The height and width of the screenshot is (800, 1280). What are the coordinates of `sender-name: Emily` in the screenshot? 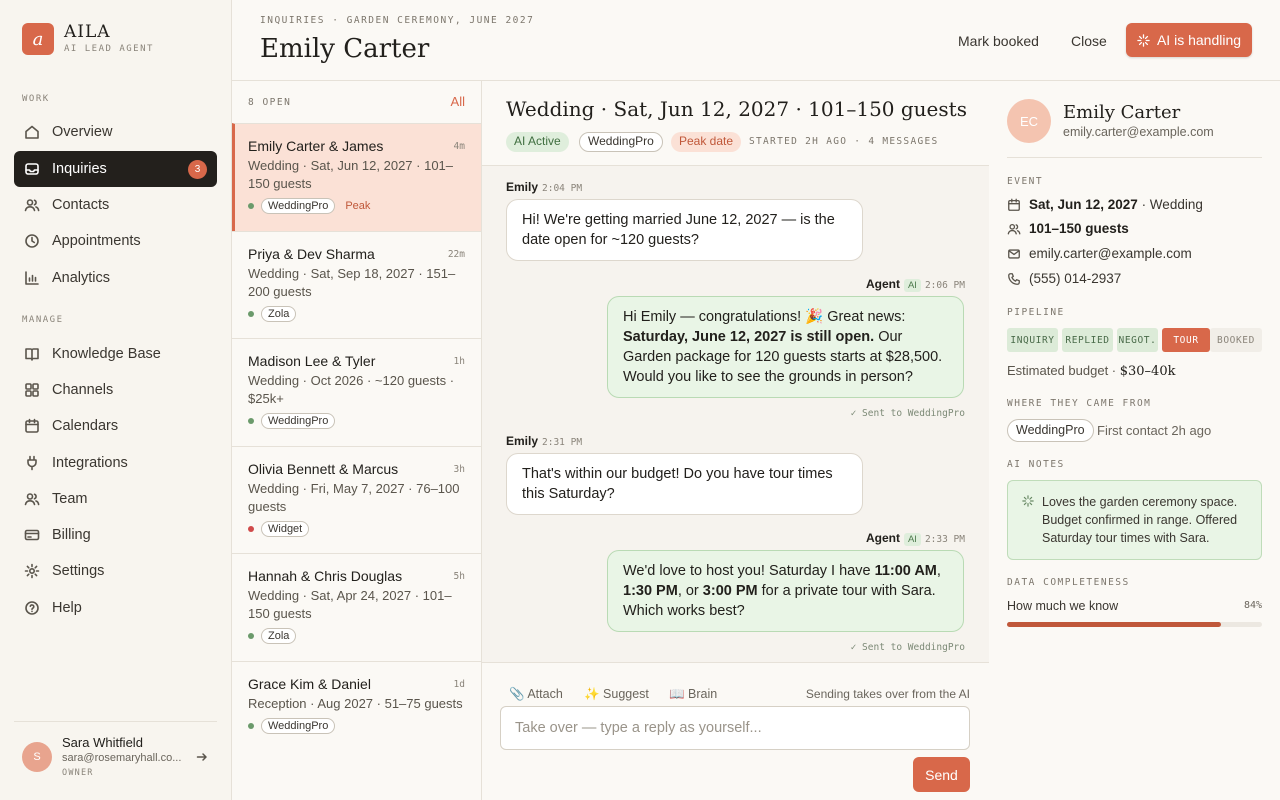 It's located at (522, 441).